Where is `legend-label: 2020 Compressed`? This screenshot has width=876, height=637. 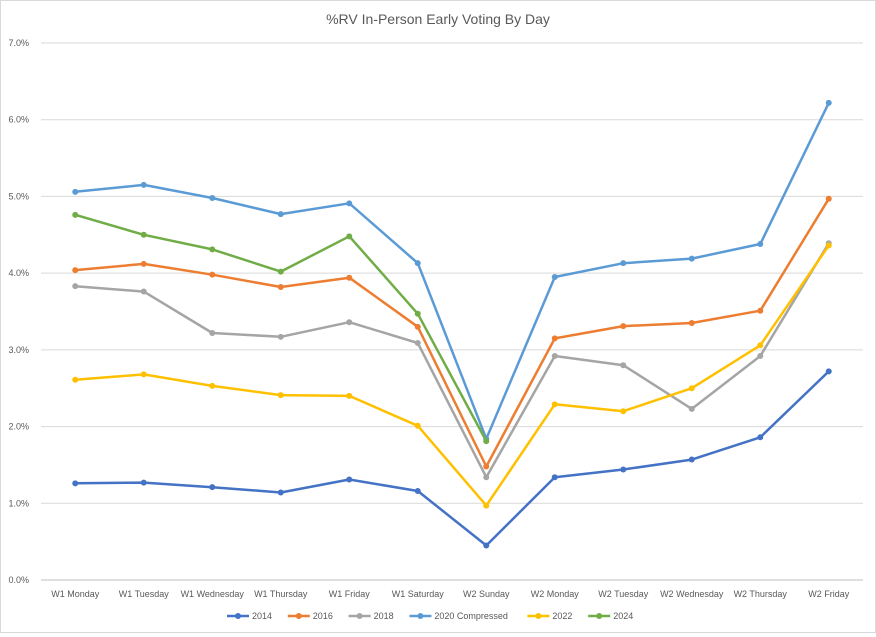
legend-label: 2020 Compressed is located at coordinates (471, 616).